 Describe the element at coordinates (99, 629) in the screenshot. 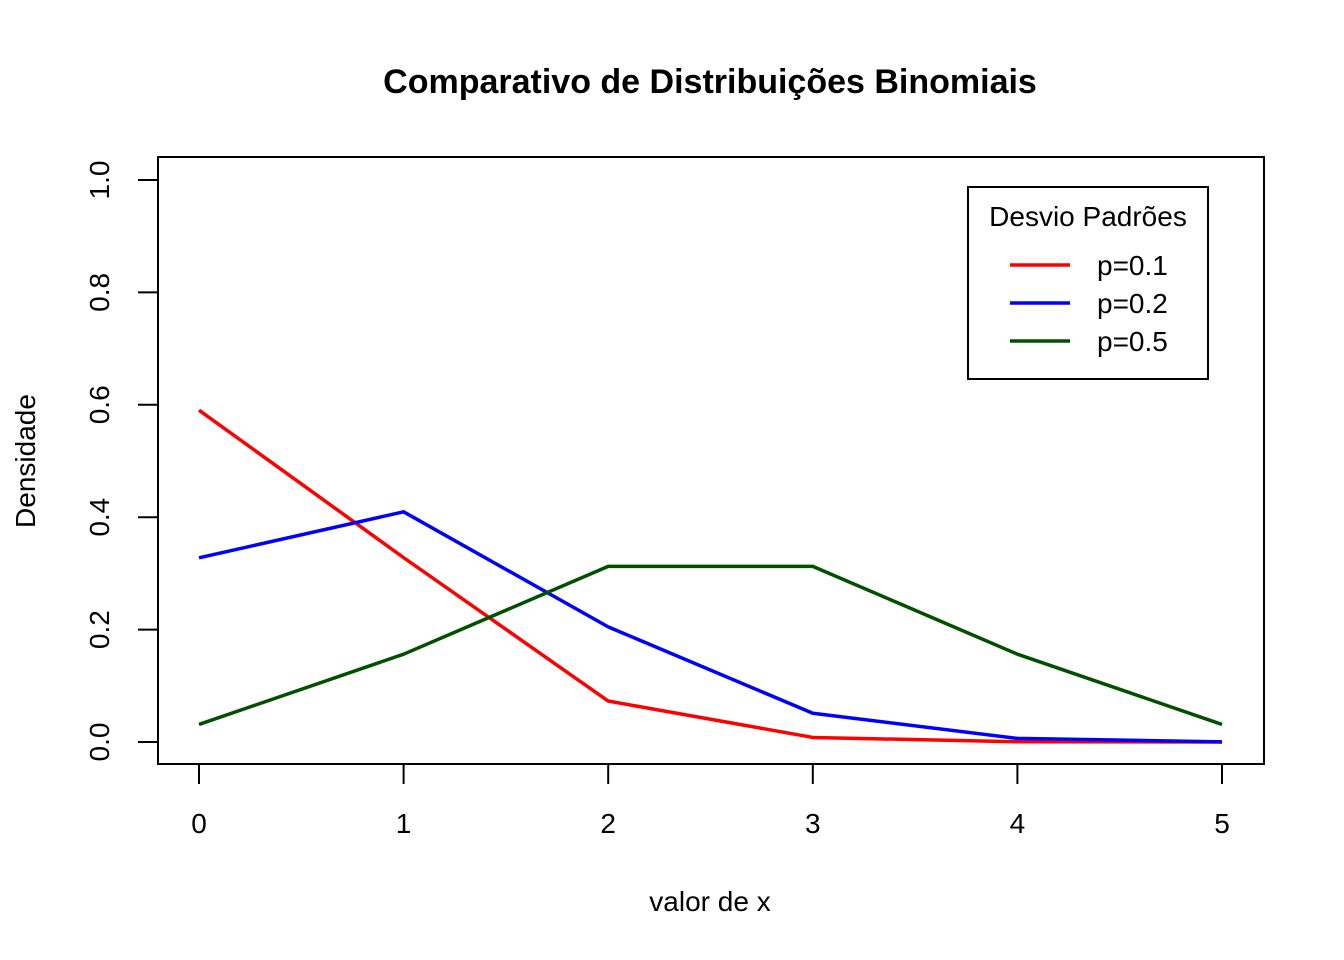

I see `y-tick-label: 0.2` at that location.